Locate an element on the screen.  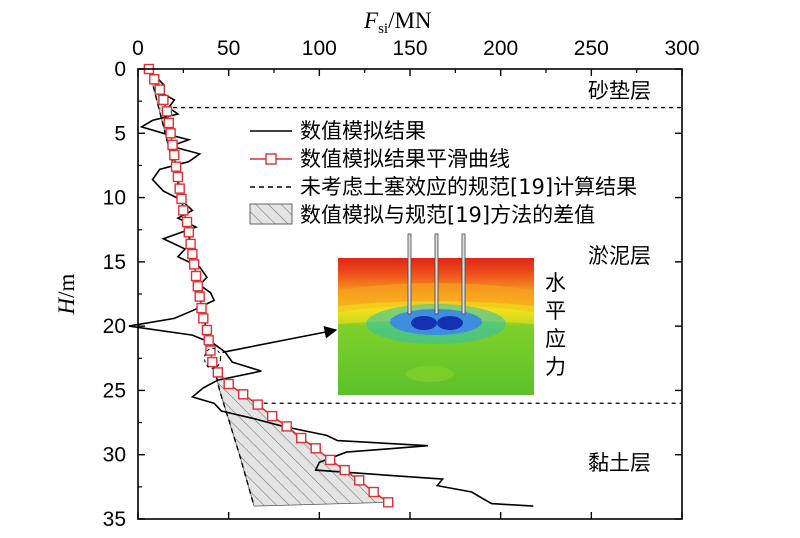
y-tick-label: 25 is located at coordinates (114, 390).